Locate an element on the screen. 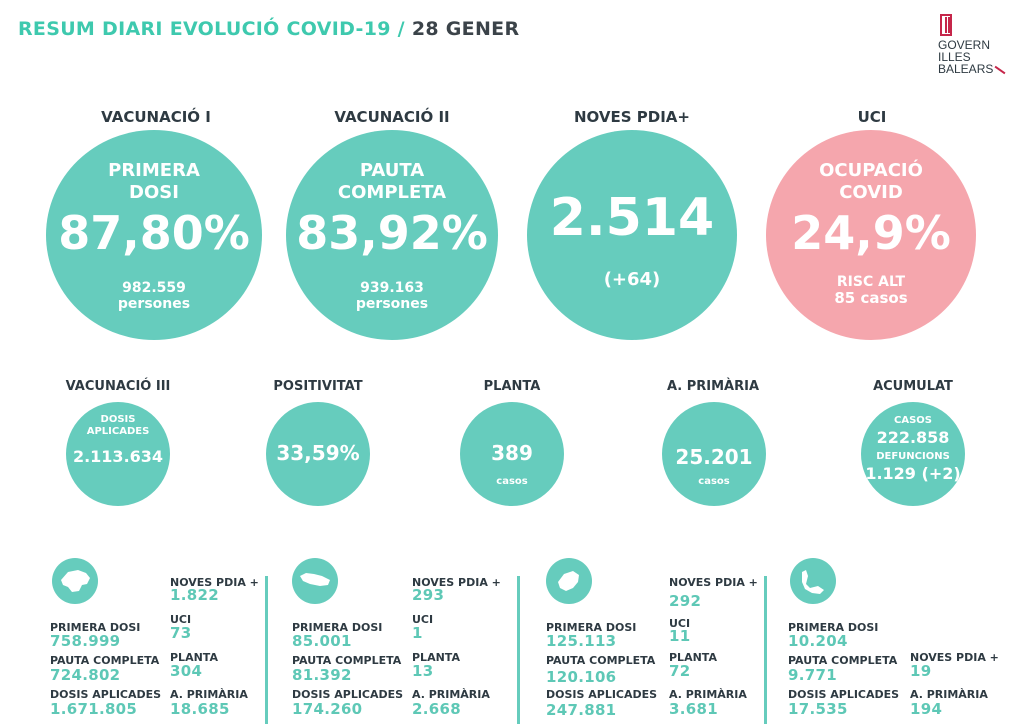  mallorca-primera-dosi-label: PRIMERA DOSI is located at coordinates (95, 627).